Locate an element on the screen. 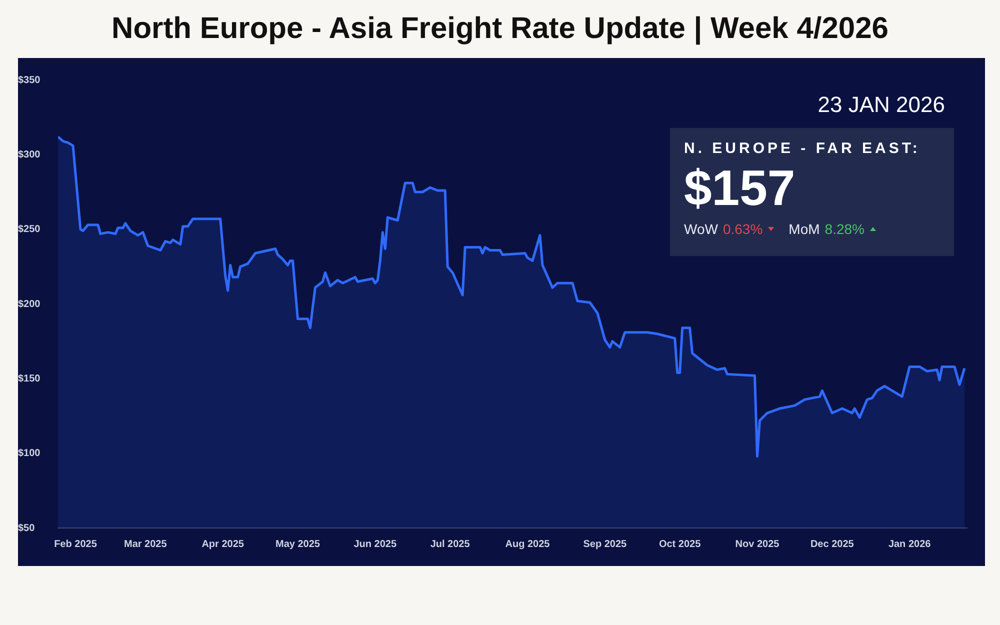 The image size is (1000, 625). x-tick-label: Dec 2025 is located at coordinates (832, 544).